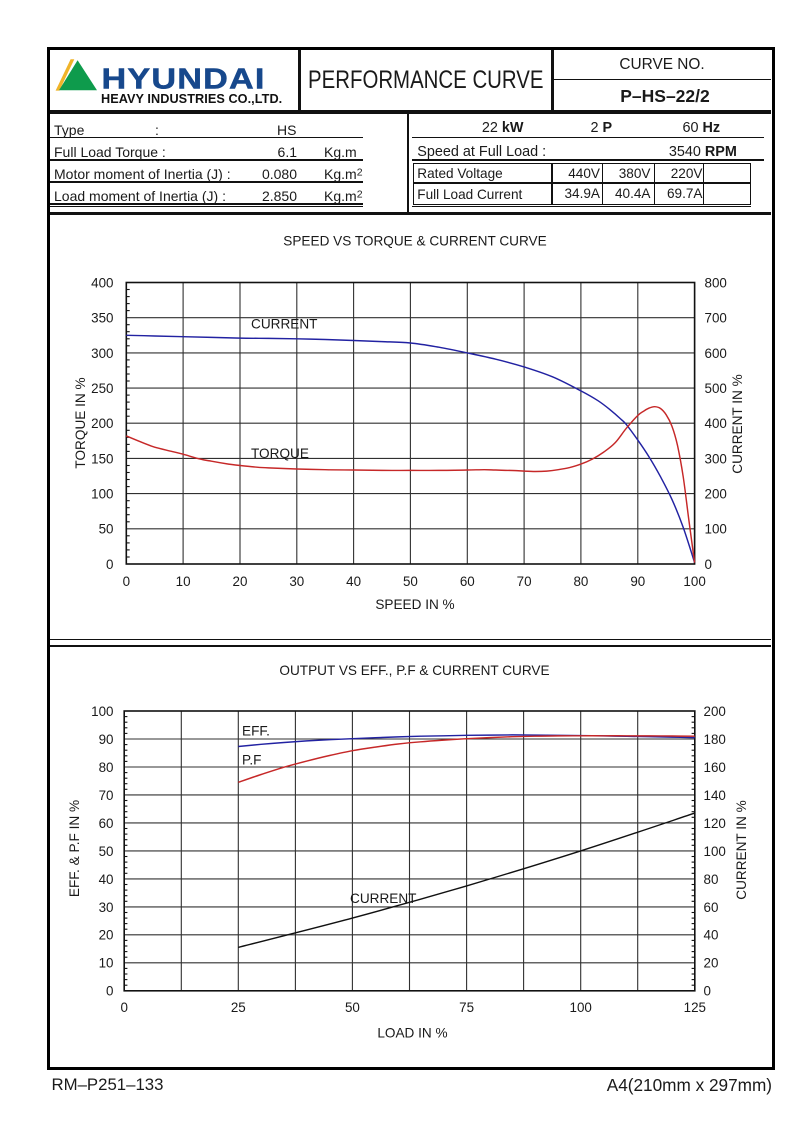 The width and height of the screenshot is (793, 1121). Describe the element at coordinates (466, 1007) in the screenshot. I see `svg-text: 75` at that location.